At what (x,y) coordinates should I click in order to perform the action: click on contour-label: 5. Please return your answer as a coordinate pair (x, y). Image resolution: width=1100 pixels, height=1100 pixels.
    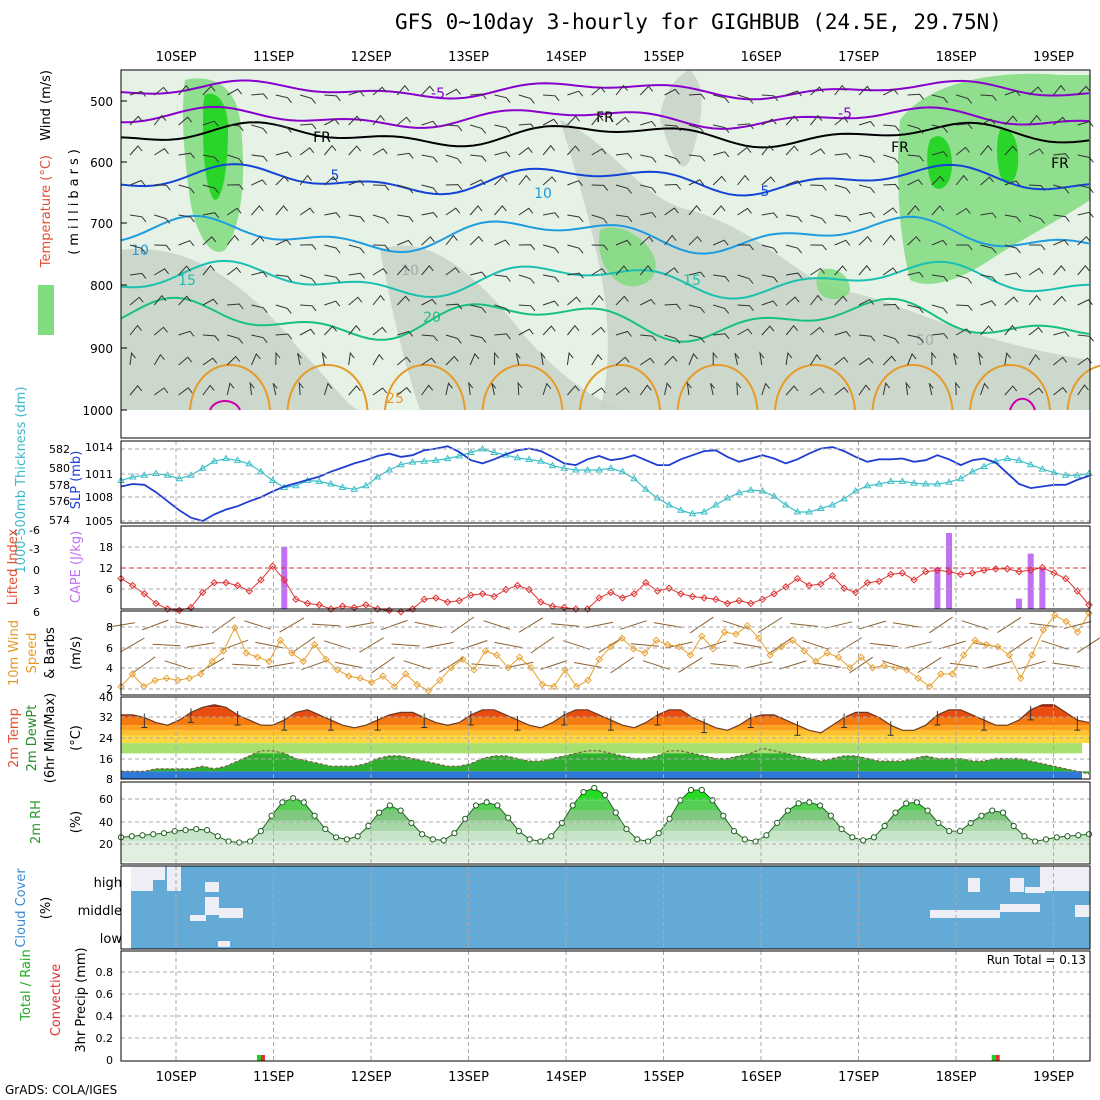
    Looking at the image, I should click on (765, 192).